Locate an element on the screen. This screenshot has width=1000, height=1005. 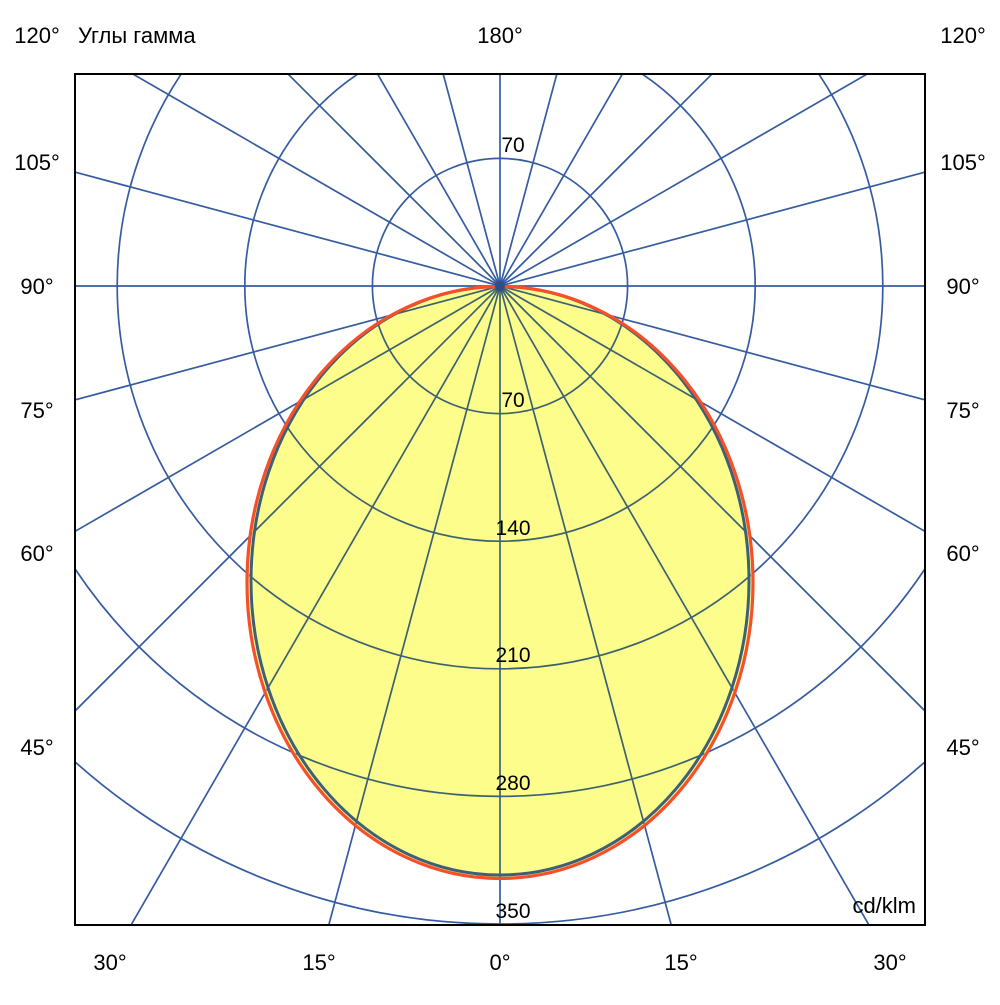
radial-tick-210: 210 is located at coordinates (512, 655).